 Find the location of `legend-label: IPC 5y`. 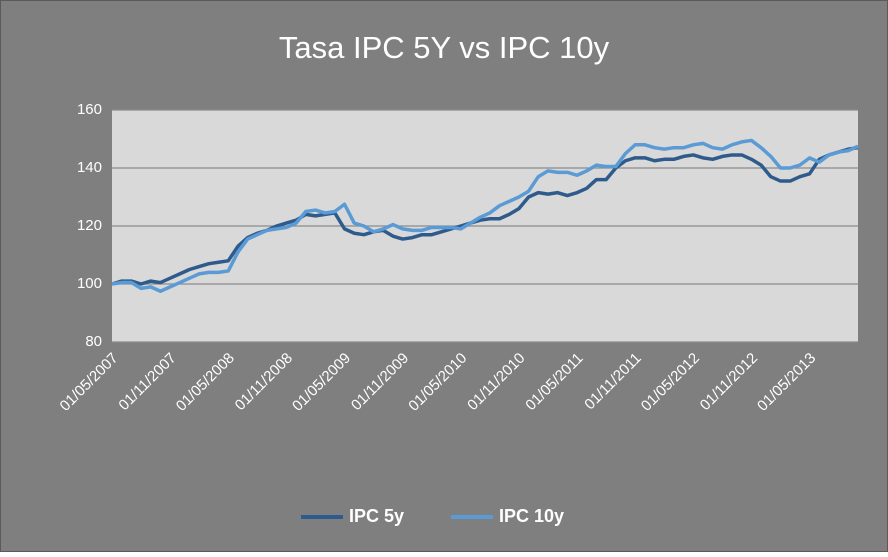

legend-label: IPC 5y is located at coordinates (376, 516).